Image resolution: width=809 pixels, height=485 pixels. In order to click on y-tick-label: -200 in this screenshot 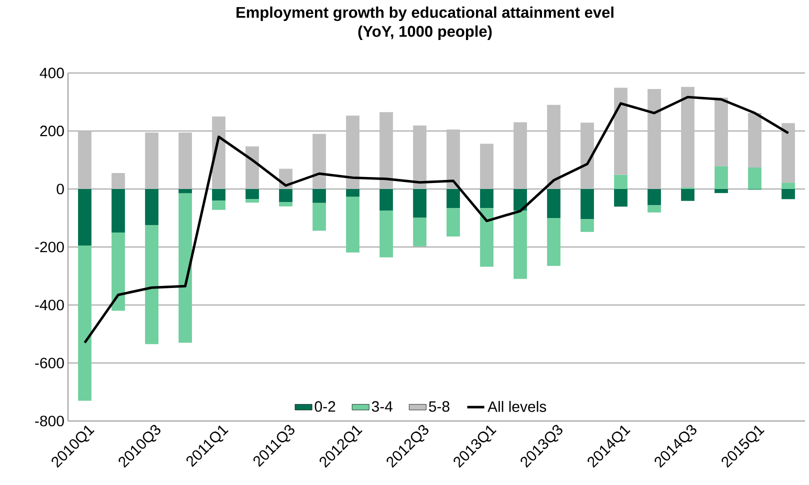, I will do `click(49, 247)`.